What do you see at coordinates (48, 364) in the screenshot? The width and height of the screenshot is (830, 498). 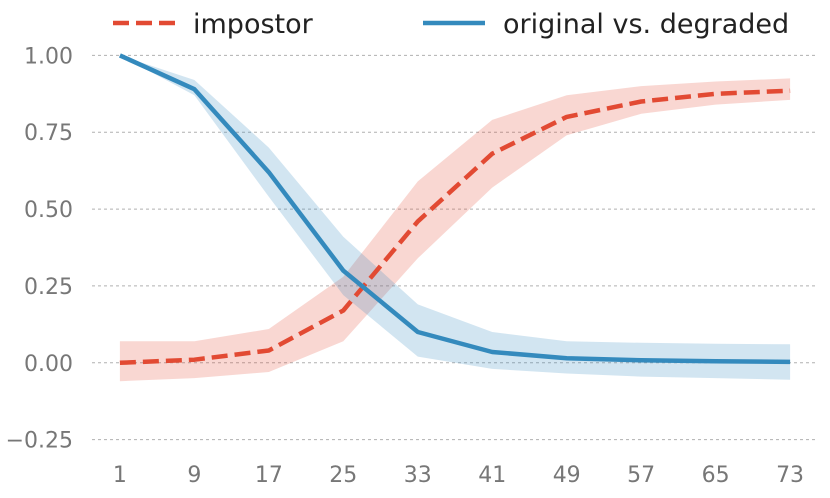 I see `y-tick-label: 0.00` at bounding box center [48, 364].